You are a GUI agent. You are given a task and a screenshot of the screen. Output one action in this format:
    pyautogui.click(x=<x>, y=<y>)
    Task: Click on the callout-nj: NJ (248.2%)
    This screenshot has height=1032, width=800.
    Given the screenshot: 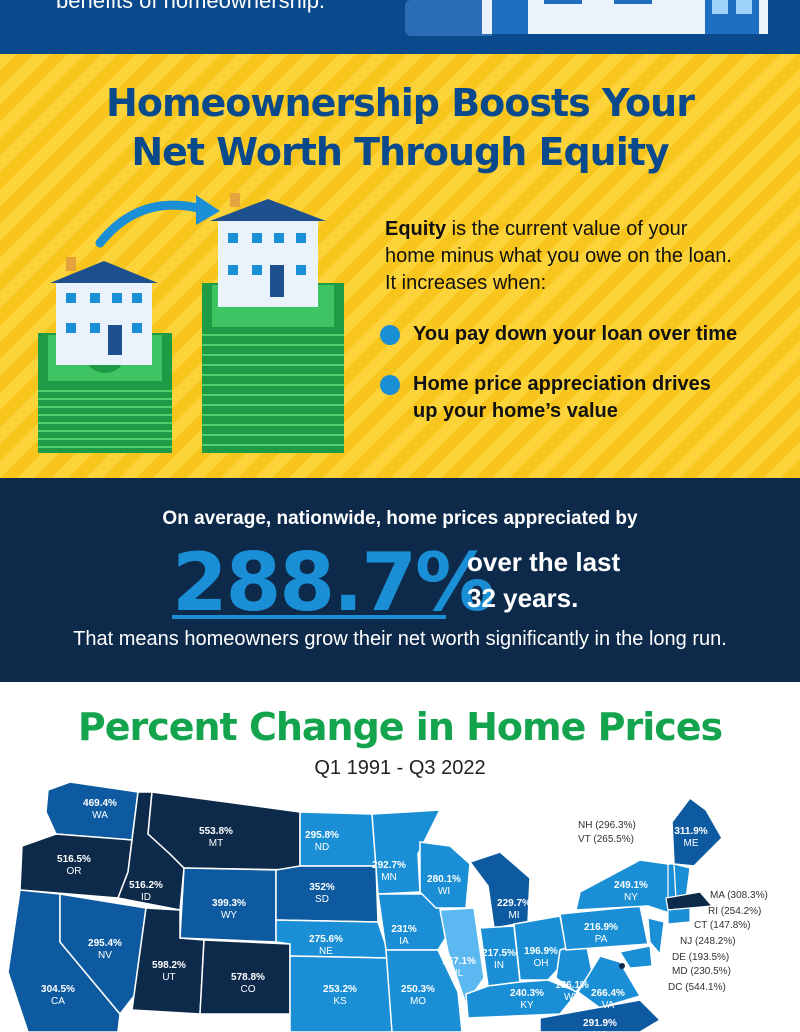 What is the action you would take?
    pyautogui.click(x=708, y=941)
    